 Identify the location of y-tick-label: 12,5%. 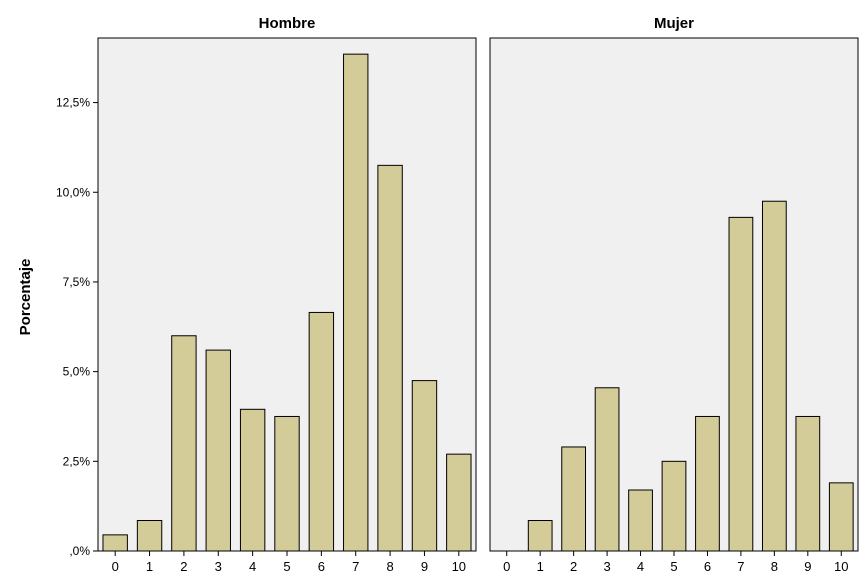
(73, 103).